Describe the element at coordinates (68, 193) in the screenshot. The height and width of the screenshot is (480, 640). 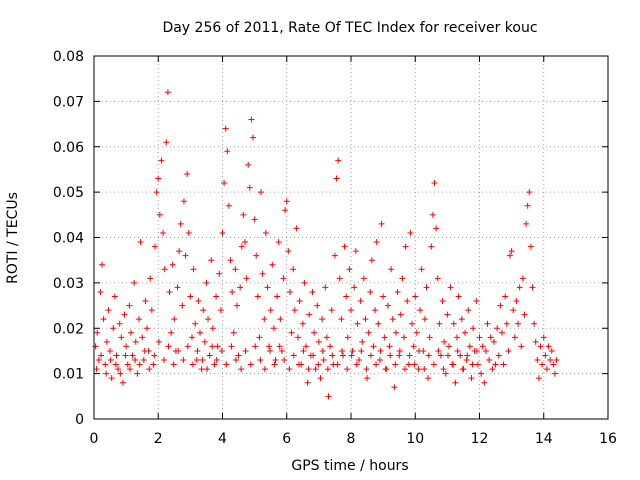
I see `y-tick-label: 0.05` at that location.